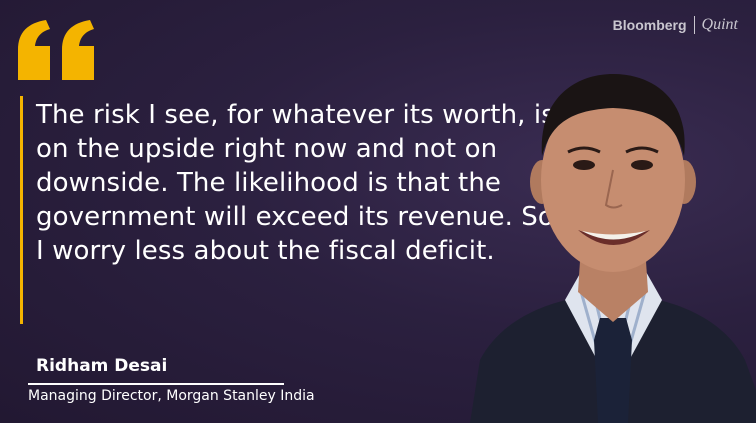  I want to click on speaker-name-underline, so click(156, 384).